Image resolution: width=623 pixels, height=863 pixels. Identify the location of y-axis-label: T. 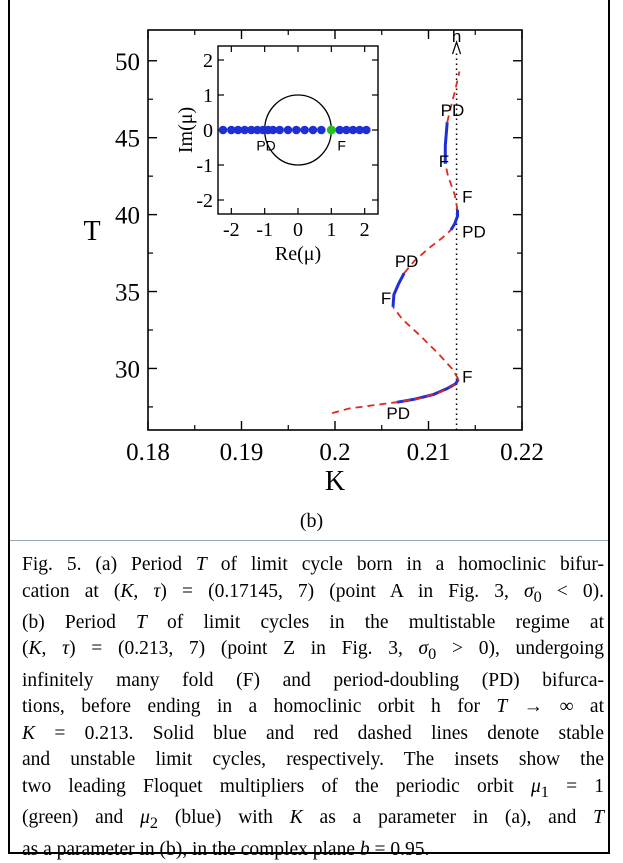
(91, 231).